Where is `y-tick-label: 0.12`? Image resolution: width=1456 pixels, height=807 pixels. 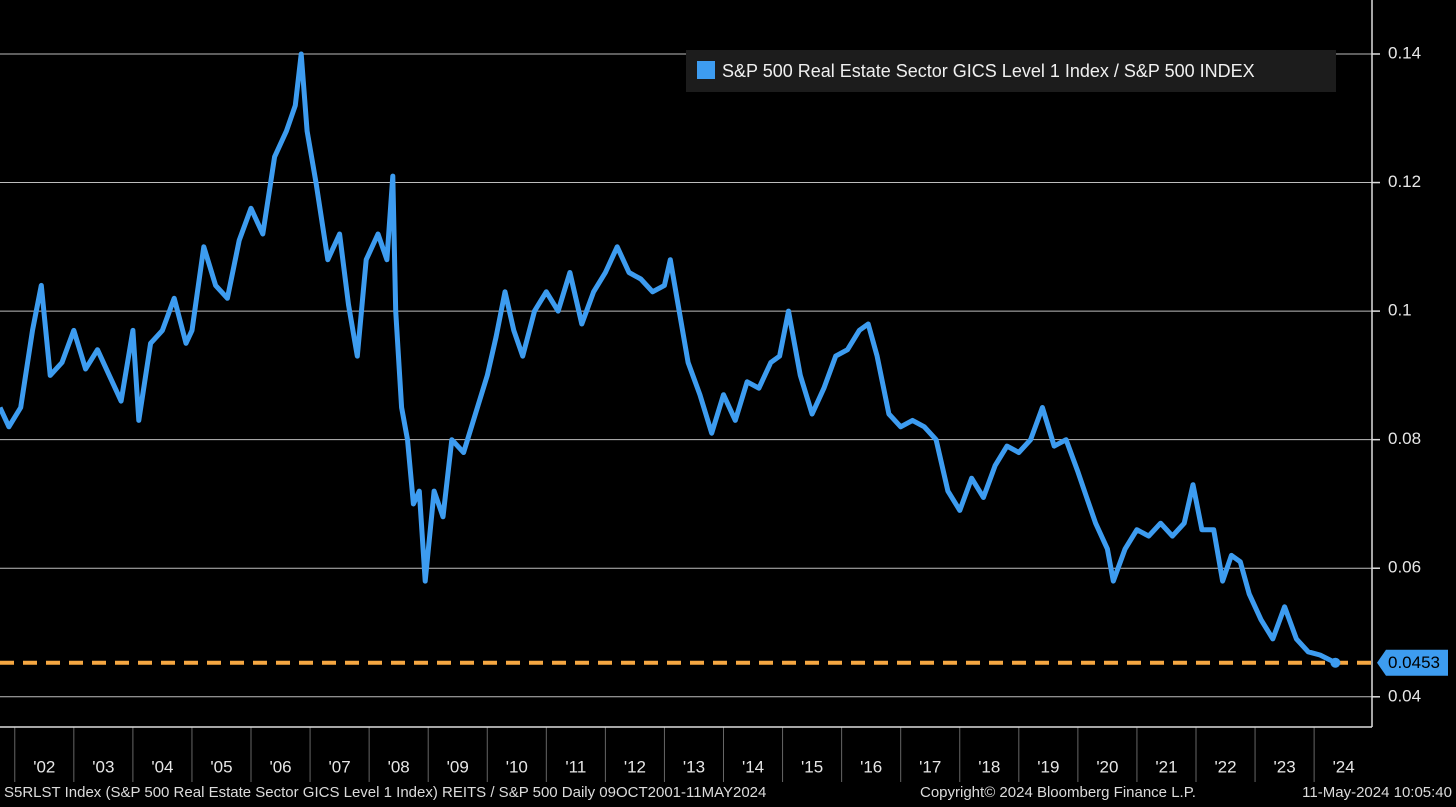 y-tick-label: 0.12 is located at coordinates (1404, 181).